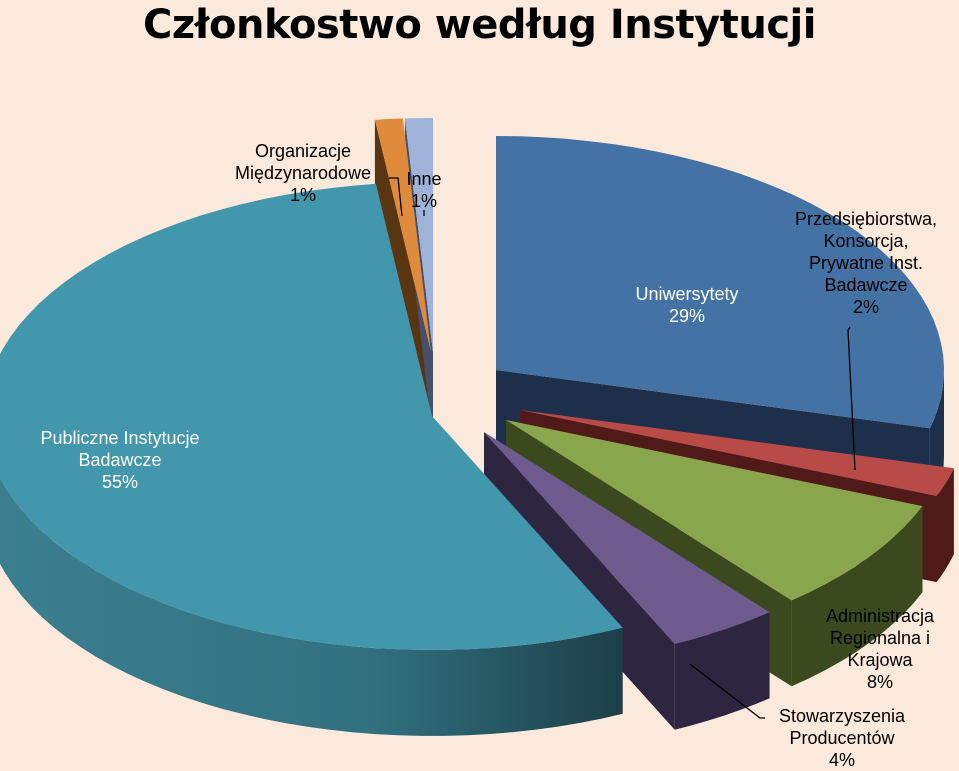 The height and width of the screenshot is (771, 959). Describe the element at coordinates (687, 294) in the screenshot. I see `label-uniwersytety-name: Uniwersytety` at that location.